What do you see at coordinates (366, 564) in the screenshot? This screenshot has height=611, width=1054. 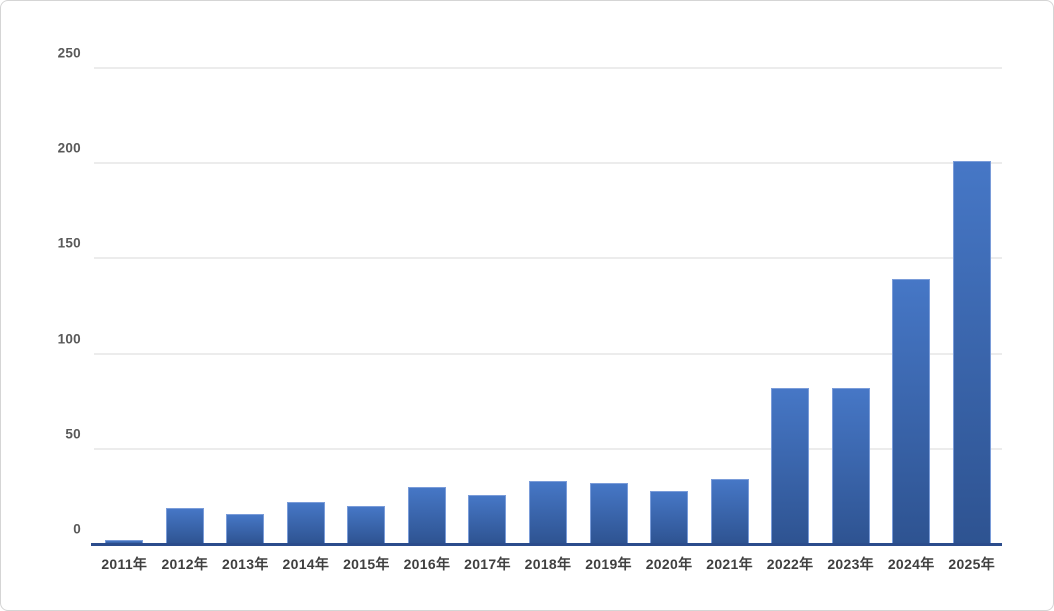 I see `x-tick-label: 2015年` at bounding box center [366, 564].